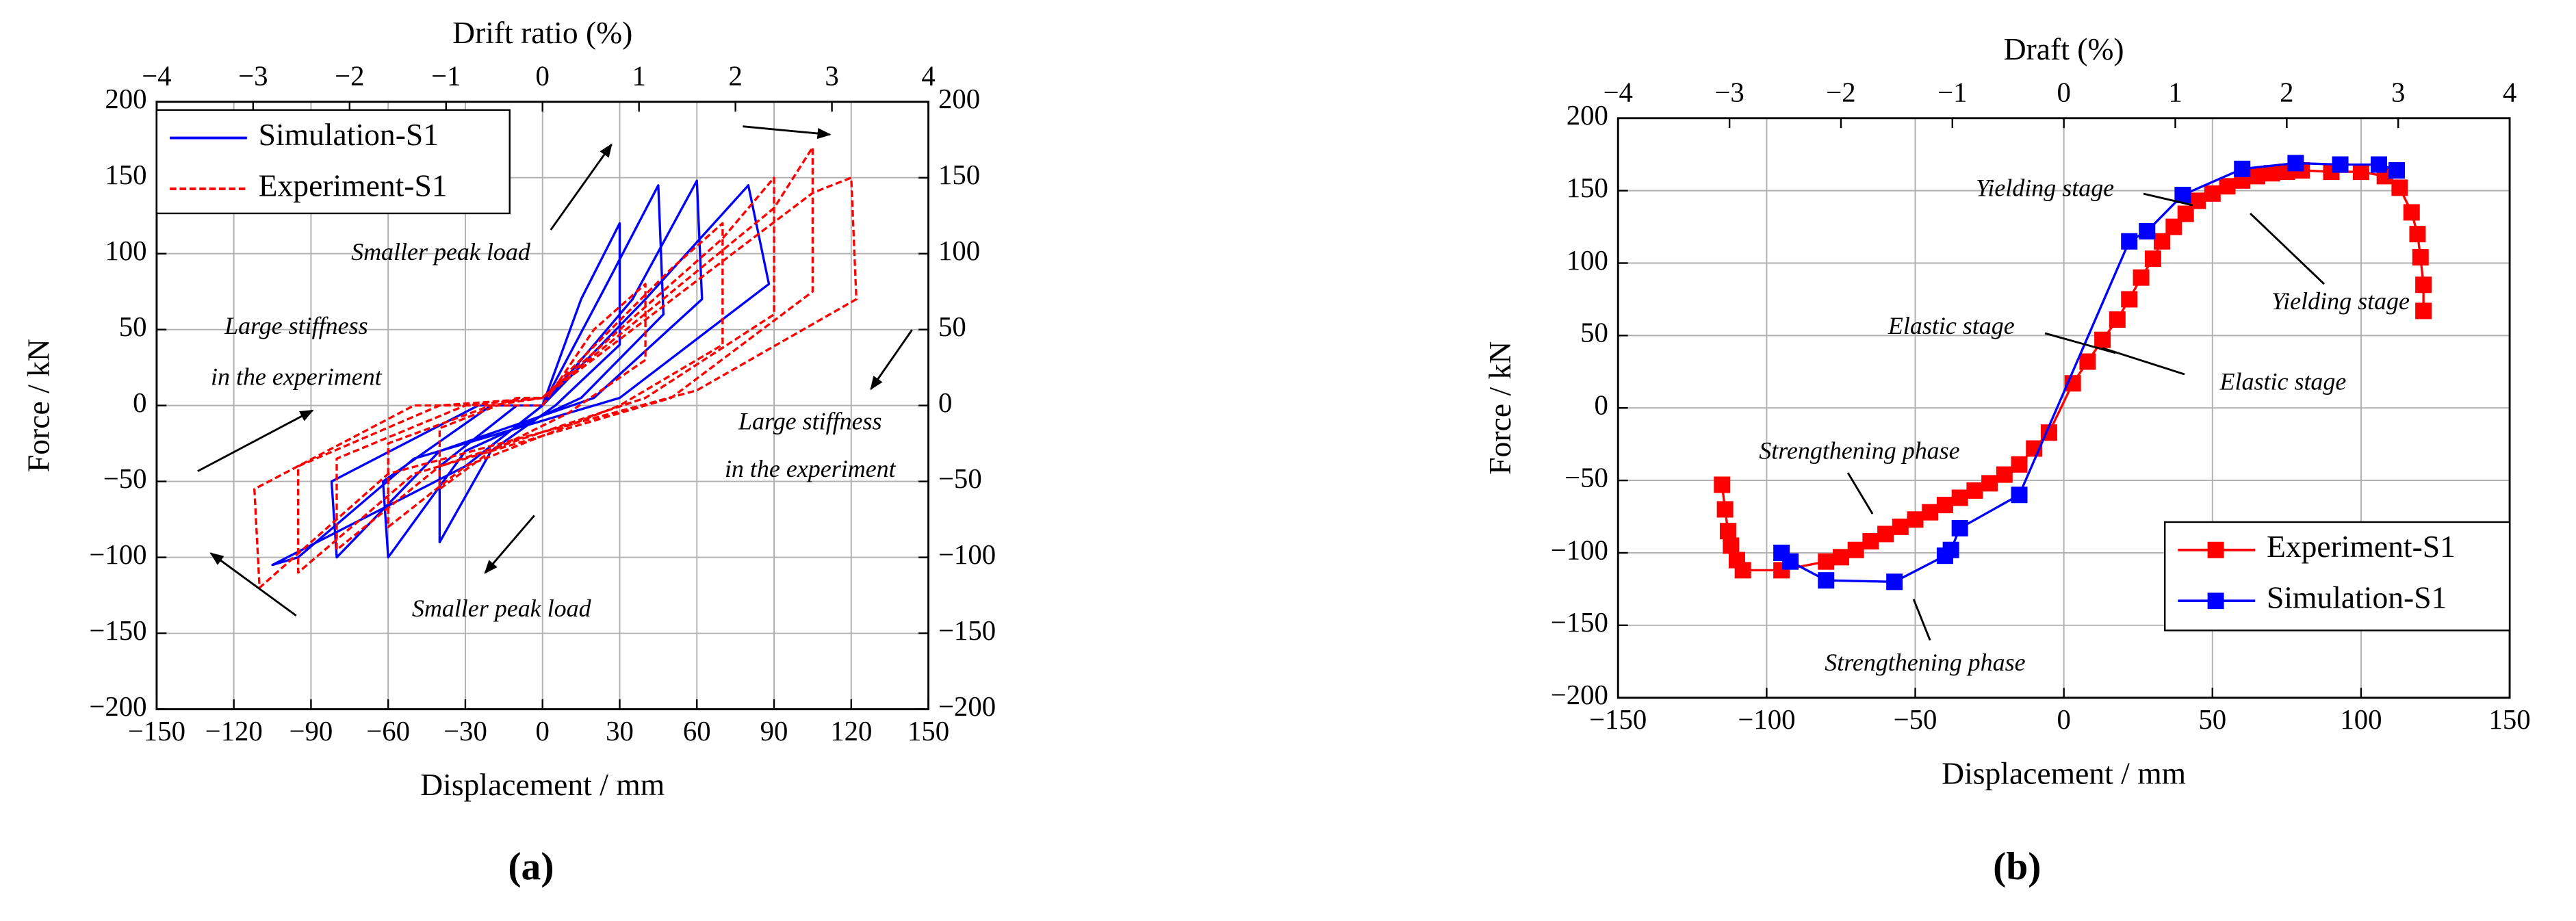 This screenshot has width=2576, height=921. Describe the element at coordinates (967, 554) in the screenshot. I see `y2-tick-label: −100` at that location.